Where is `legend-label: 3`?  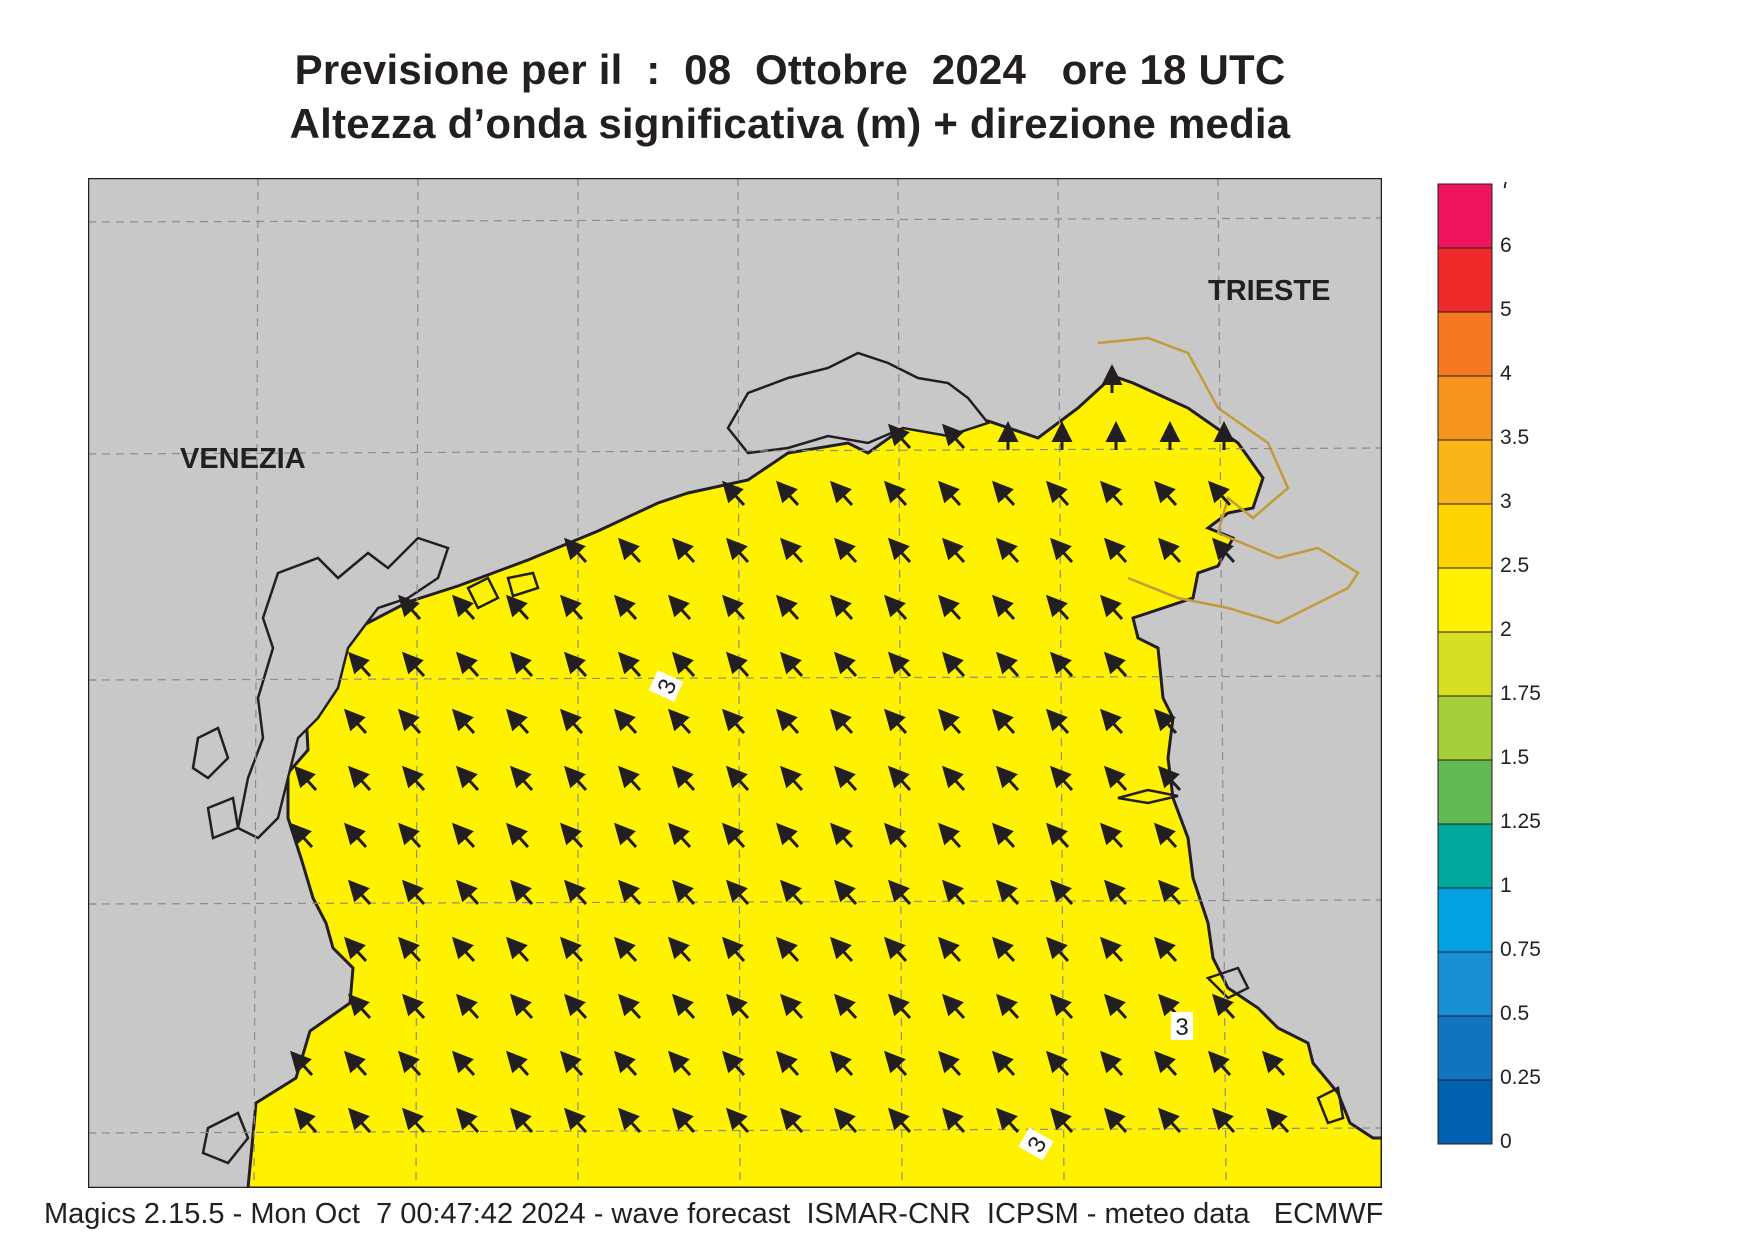
legend-label: 3 is located at coordinates (1506, 501).